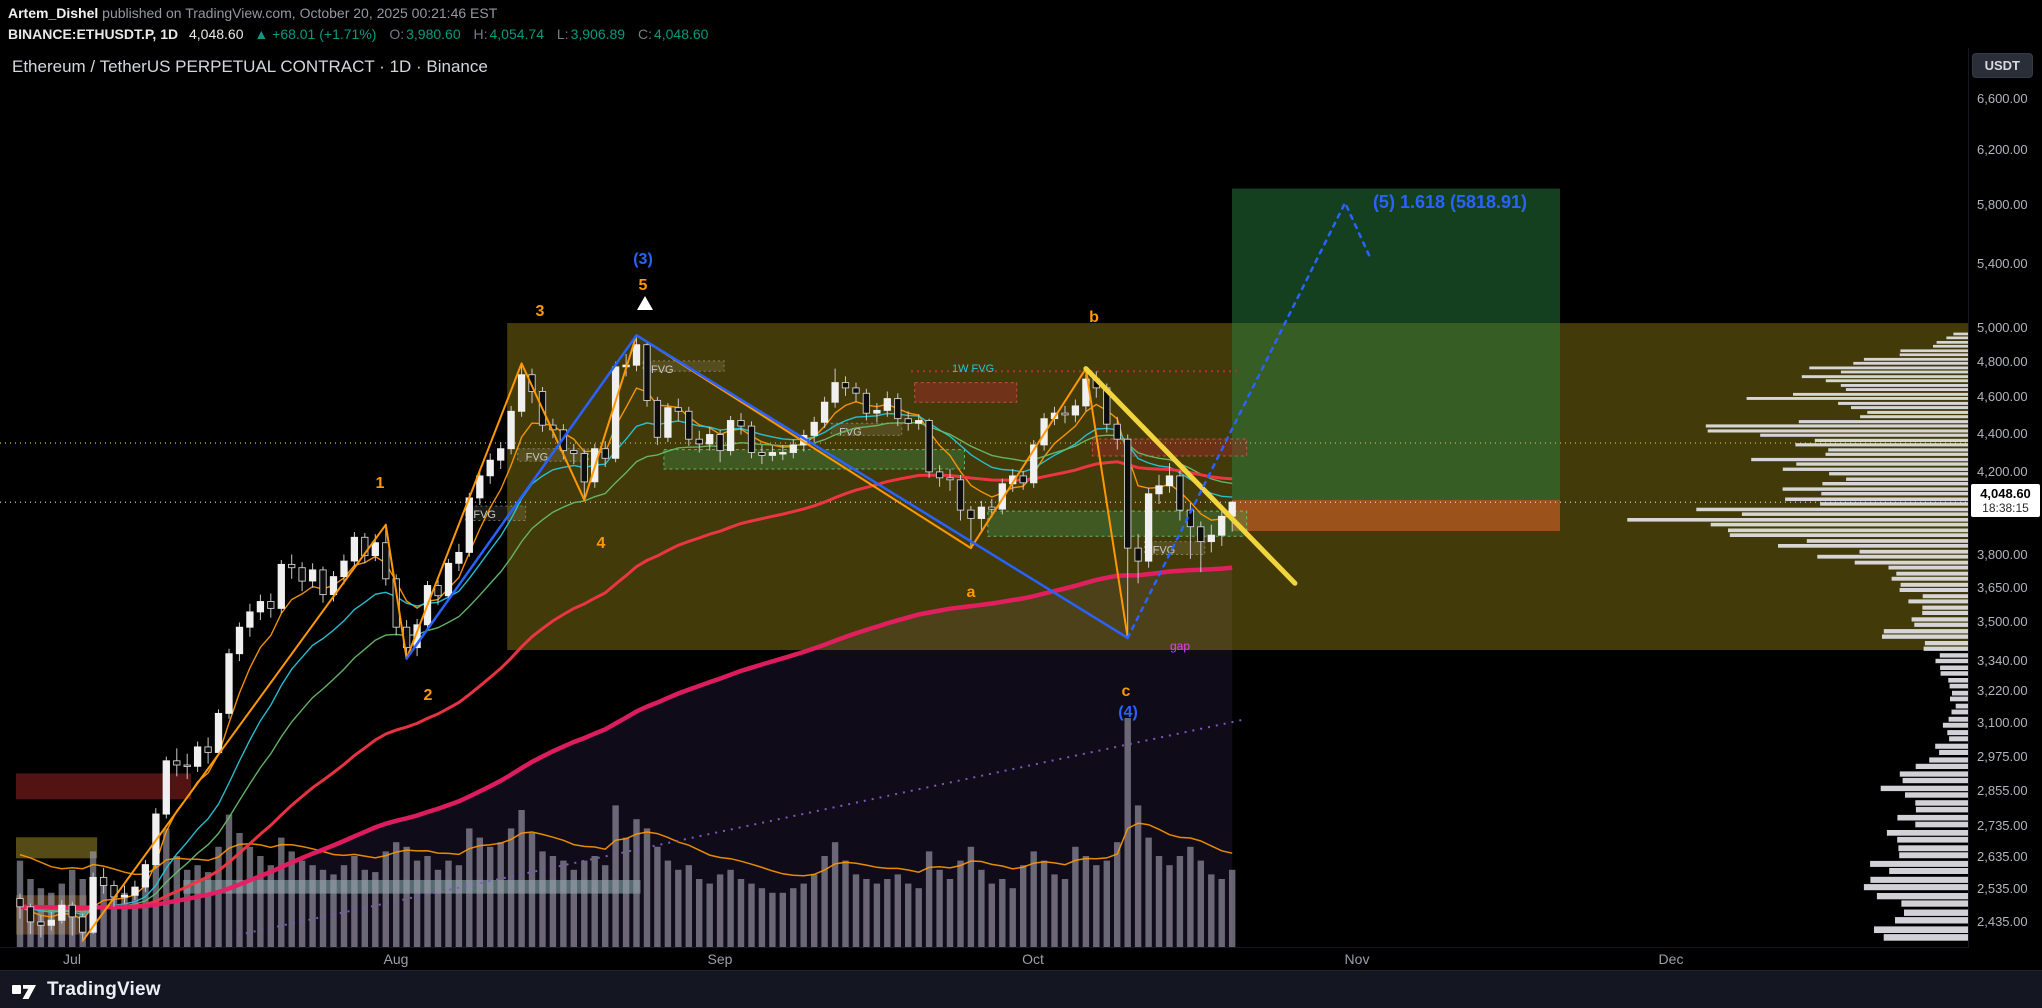  Describe the element at coordinates (57, 848) in the screenshot. I see `left-olive-box` at that location.